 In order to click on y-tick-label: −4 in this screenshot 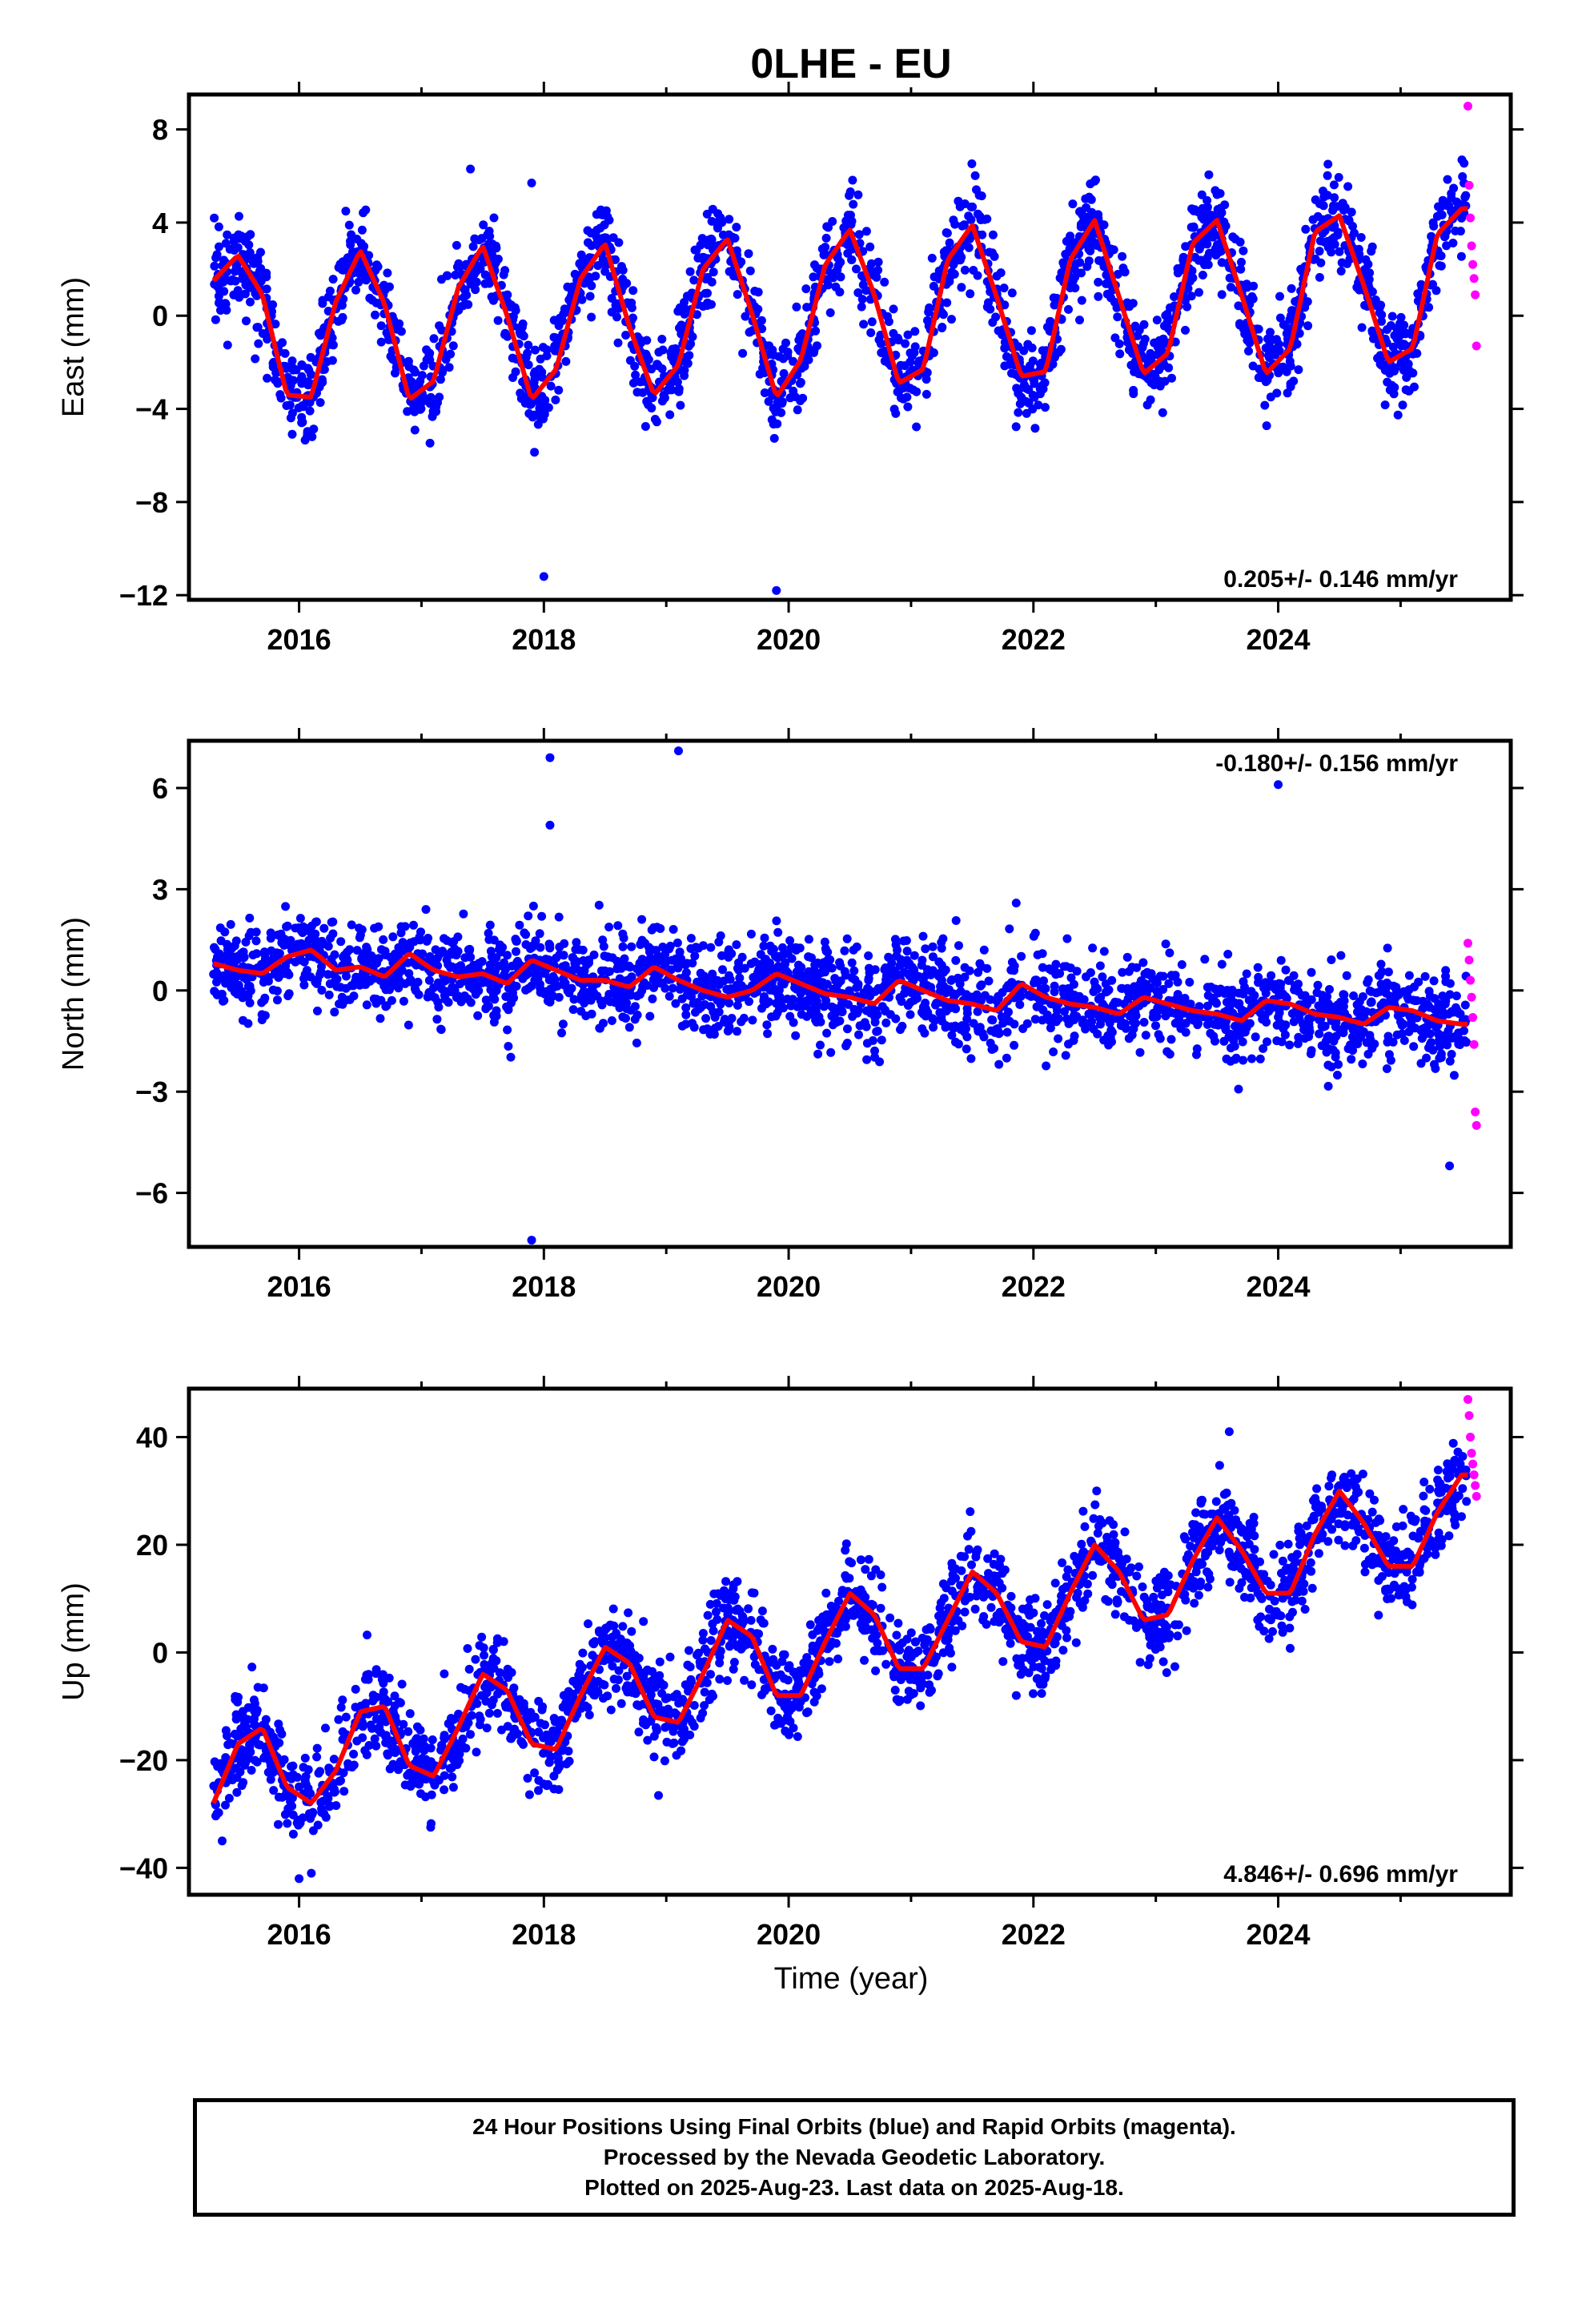, I will do `click(151, 410)`.